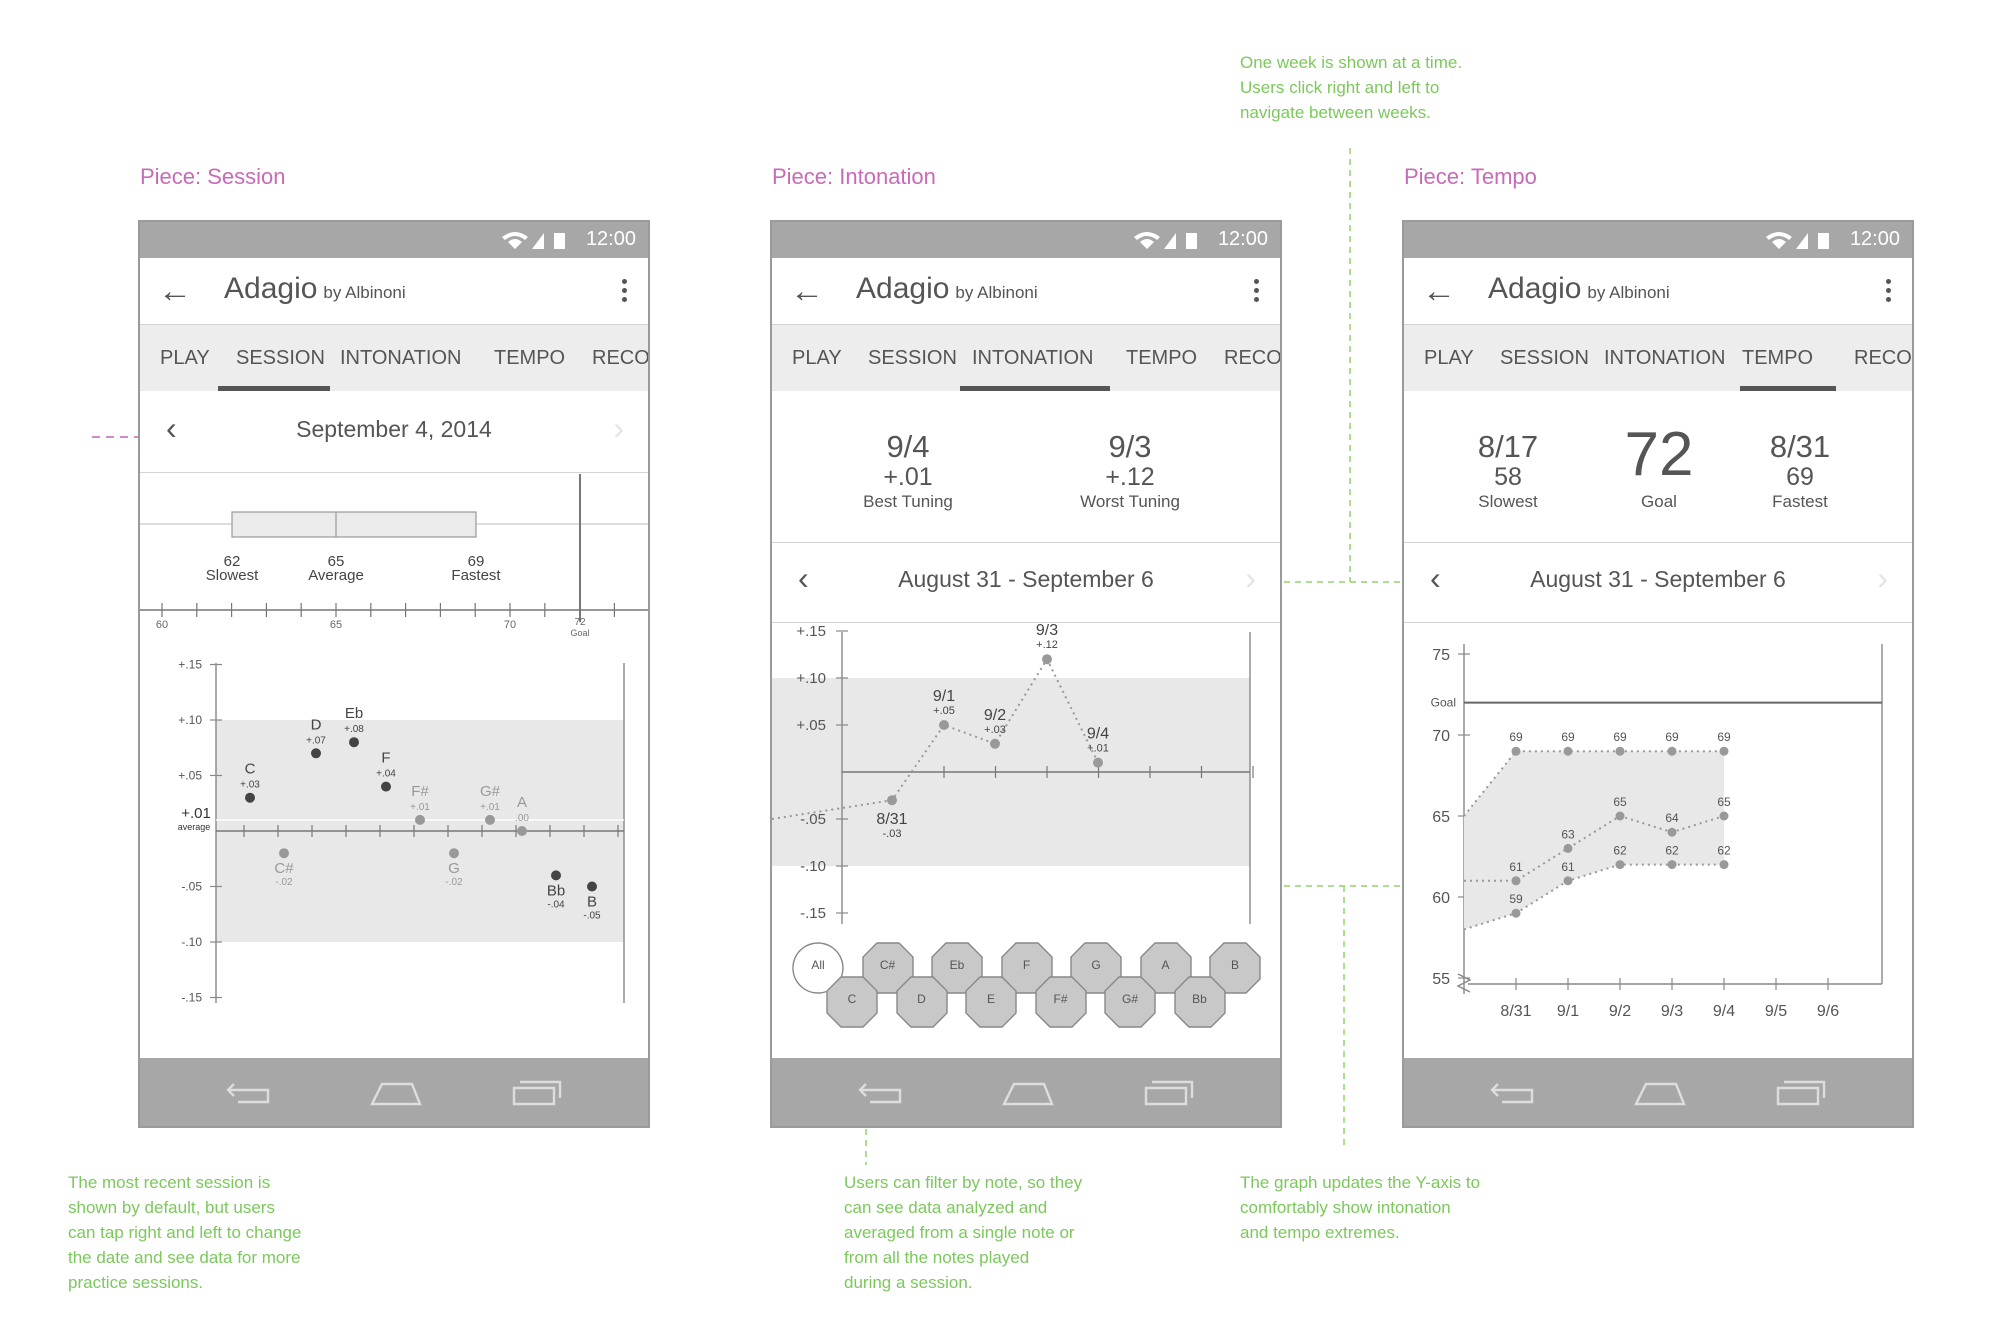  I want to click on note-value: -.05, so click(592, 916).